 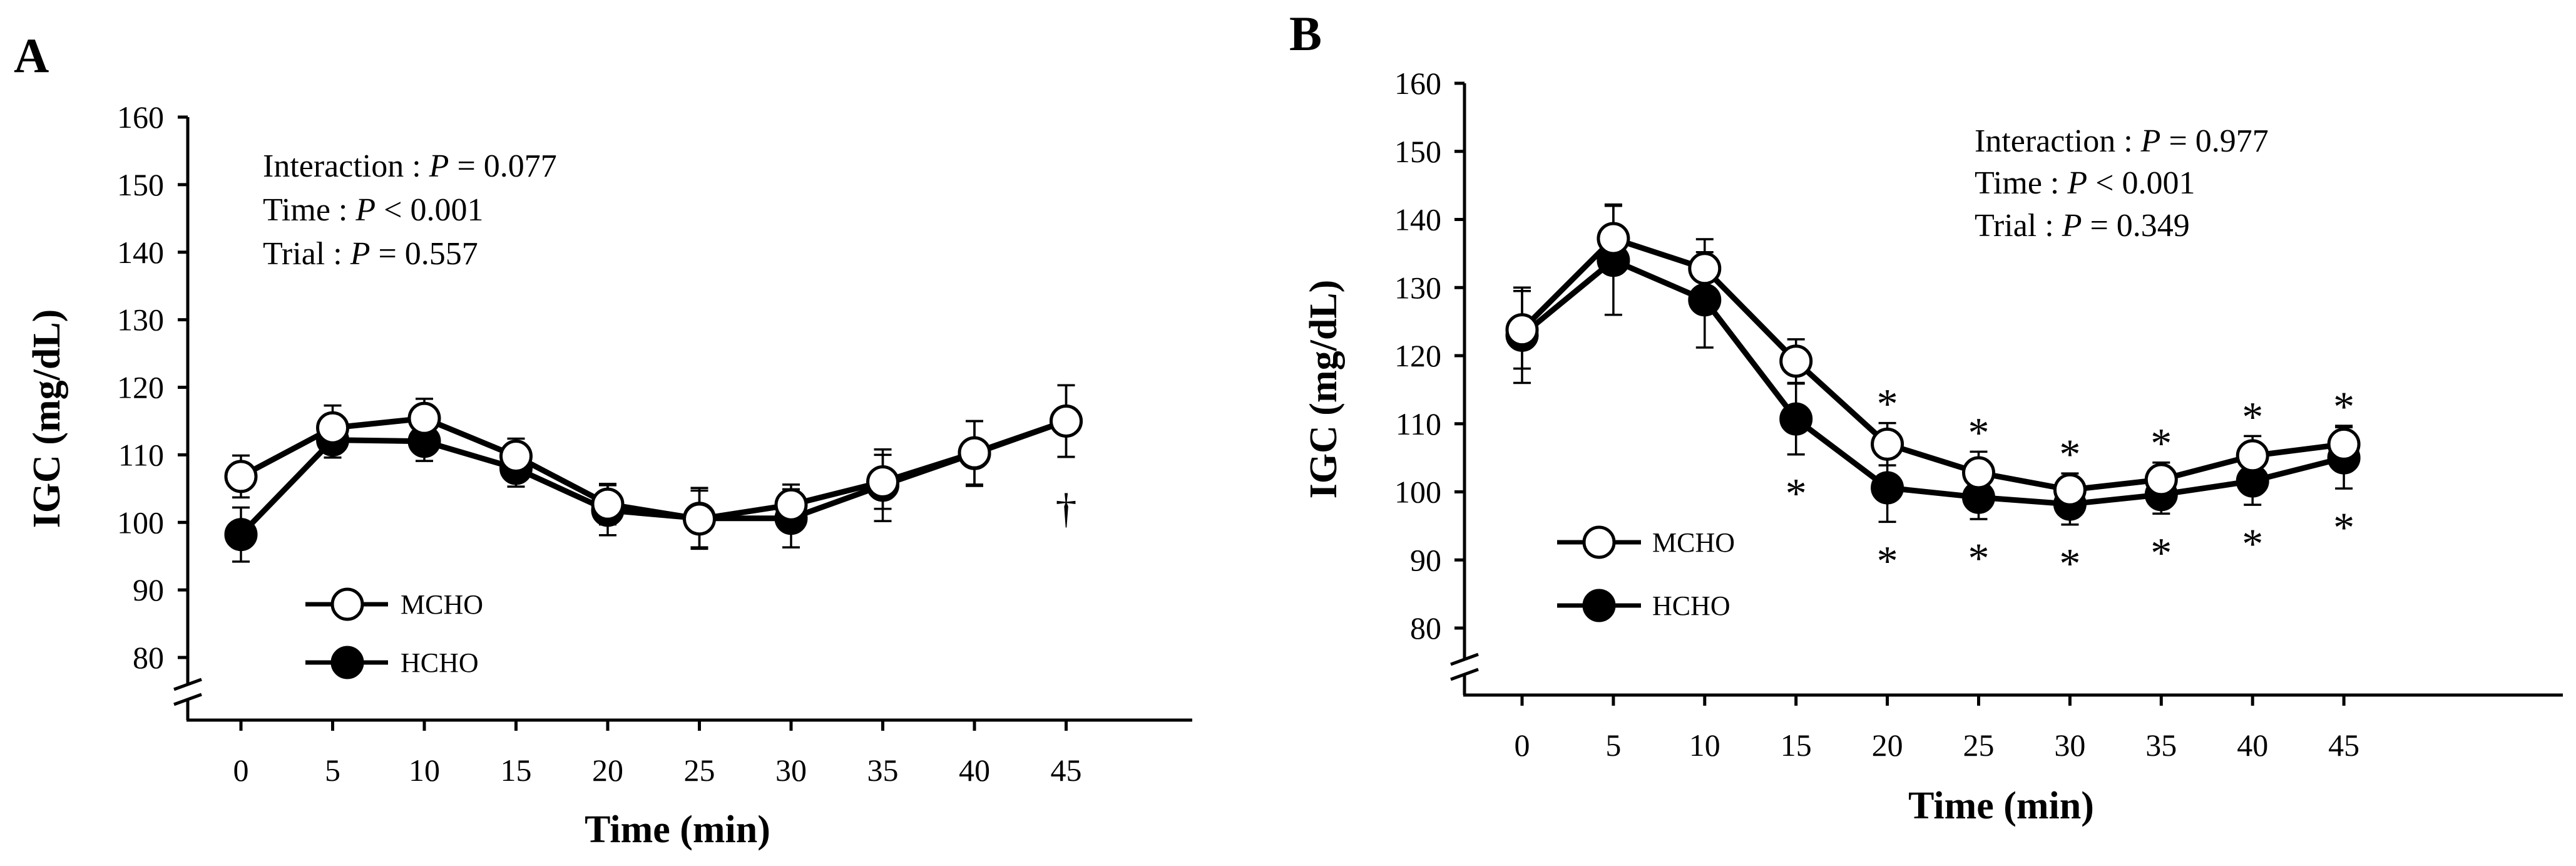 What do you see at coordinates (1066, 508) in the screenshot?
I see `significance-marker-below: †` at bounding box center [1066, 508].